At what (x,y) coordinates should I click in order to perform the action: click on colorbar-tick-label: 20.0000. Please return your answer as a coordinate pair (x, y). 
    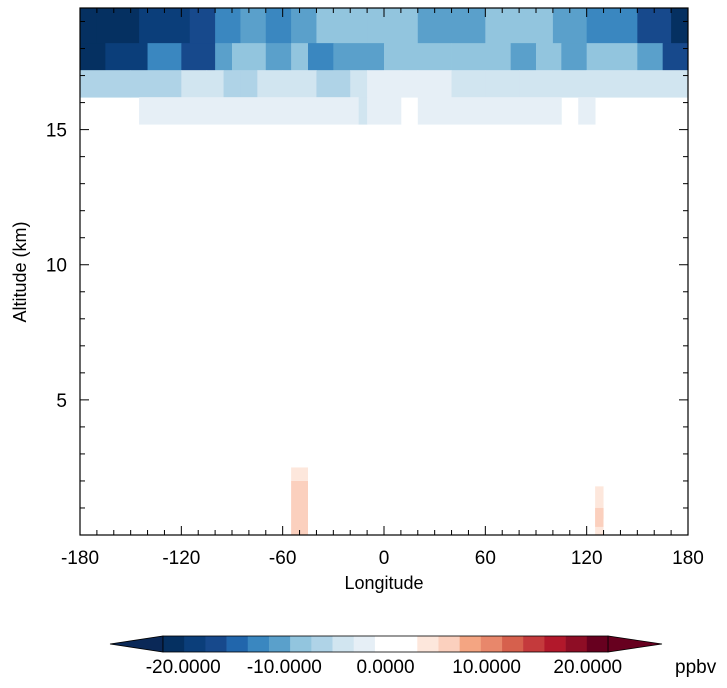
    Looking at the image, I should click on (587, 667).